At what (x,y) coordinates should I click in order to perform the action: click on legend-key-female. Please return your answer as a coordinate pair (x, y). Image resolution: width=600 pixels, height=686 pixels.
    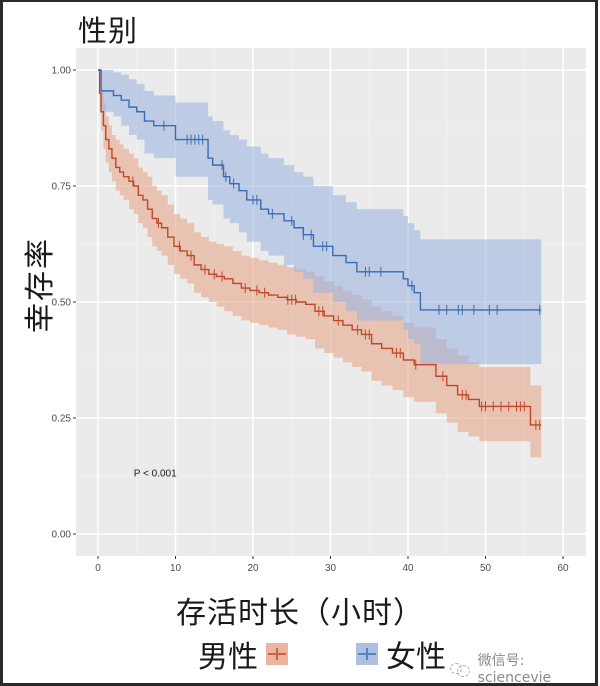
    Looking at the image, I should click on (367, 654).